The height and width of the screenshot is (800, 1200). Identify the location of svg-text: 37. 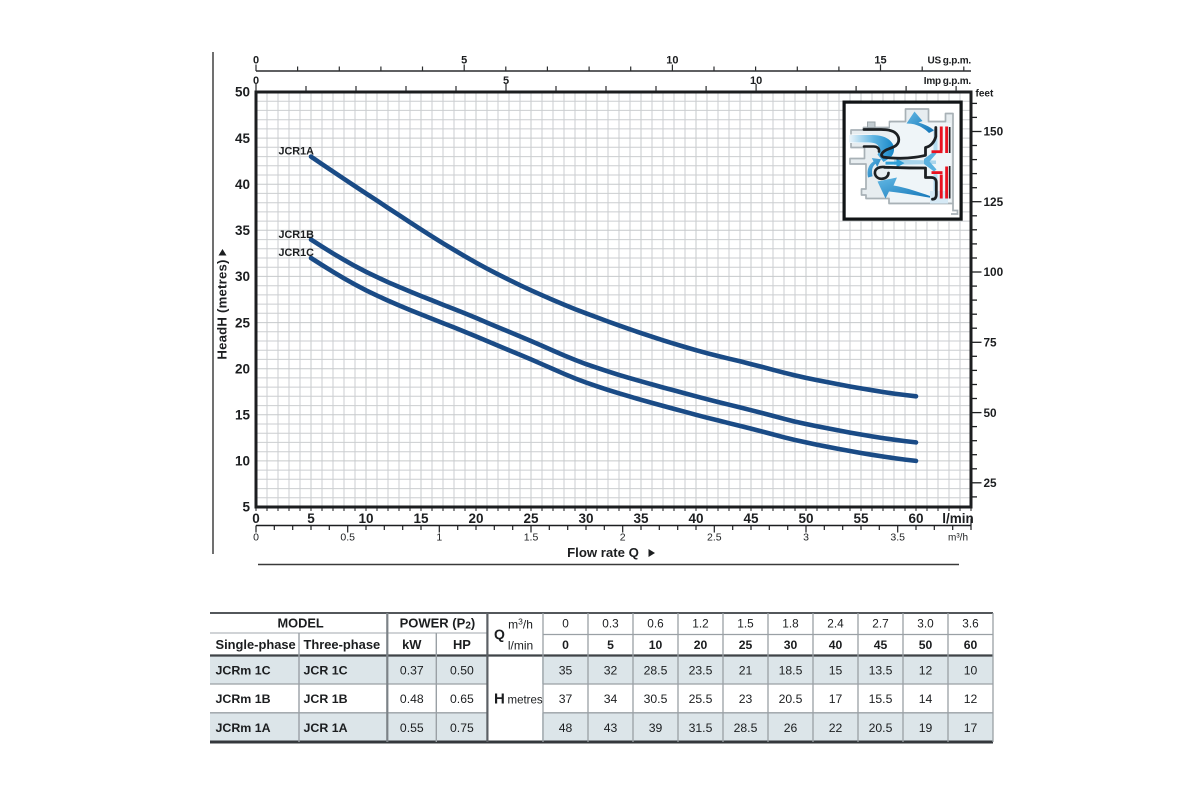
(566, 699).